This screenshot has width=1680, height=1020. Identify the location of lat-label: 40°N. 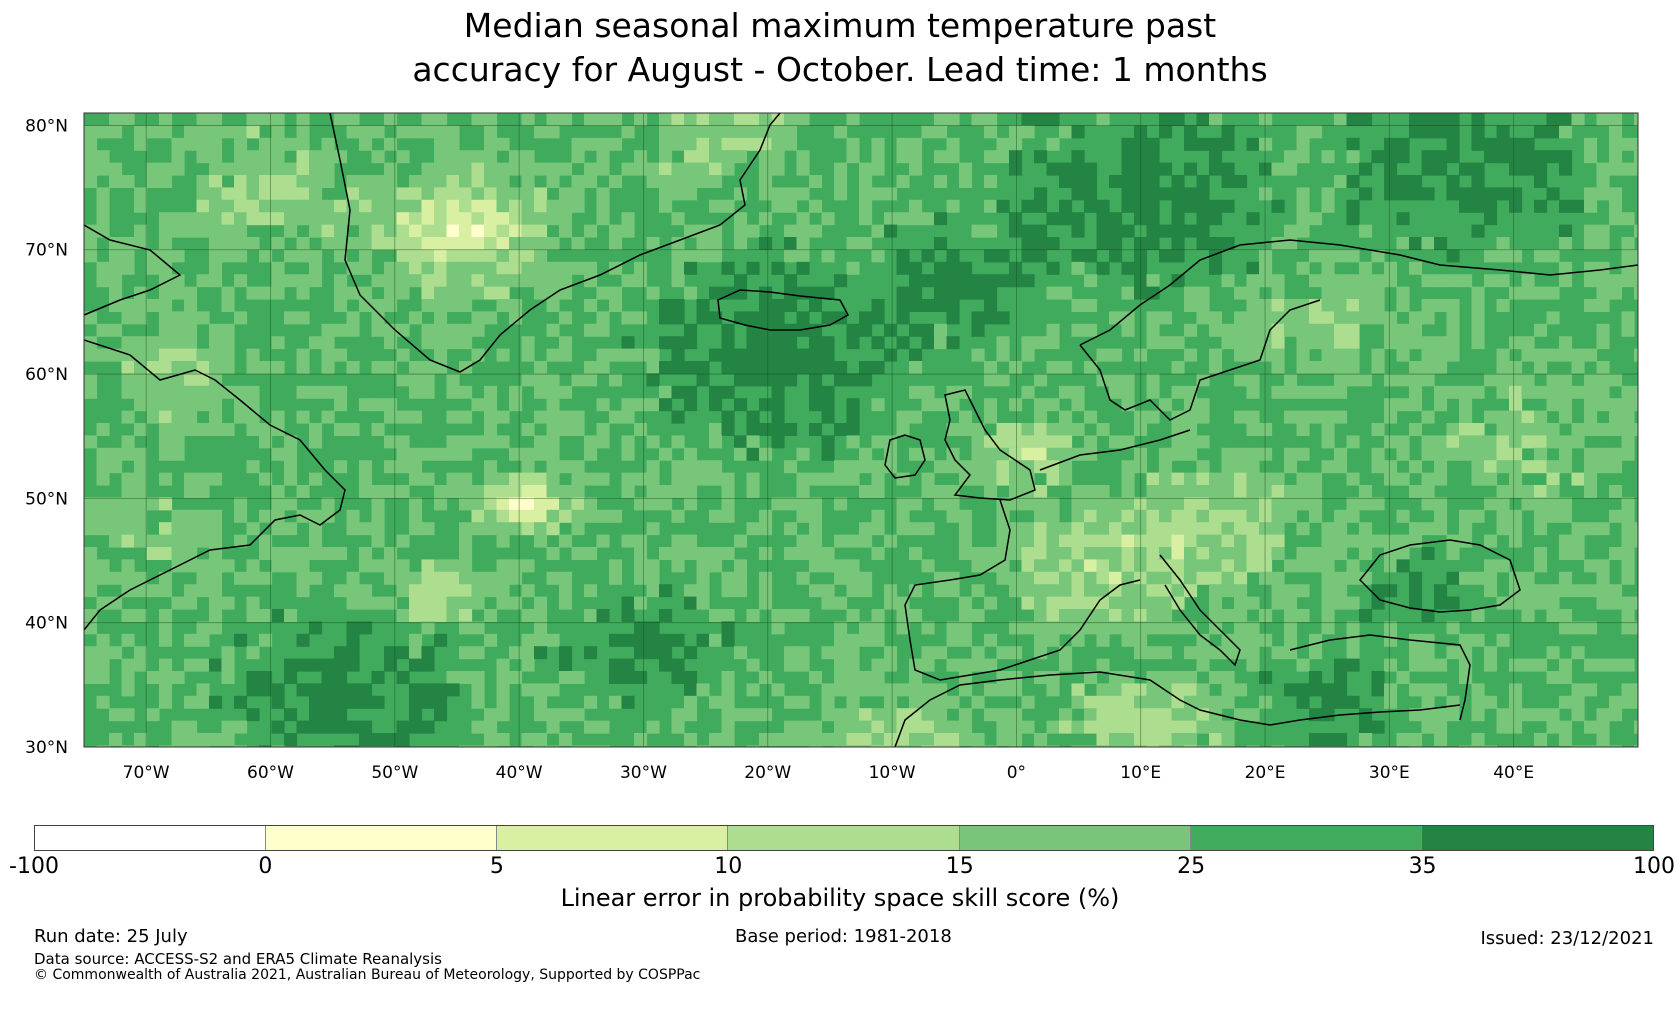
(46, 624).